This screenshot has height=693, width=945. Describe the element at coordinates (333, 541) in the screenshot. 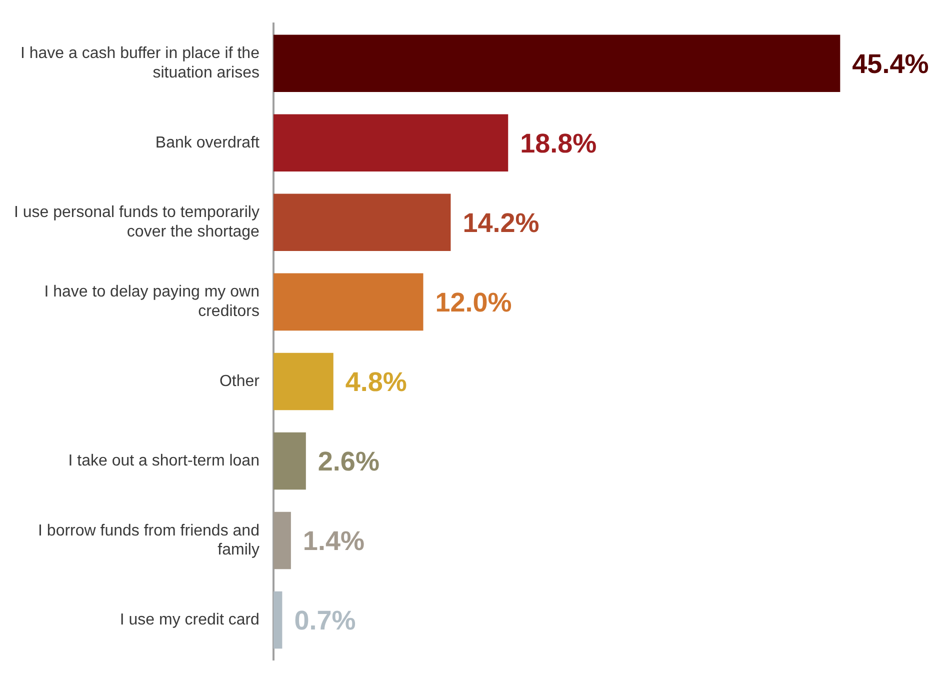

I see `data-label: 1.4%` at that location.